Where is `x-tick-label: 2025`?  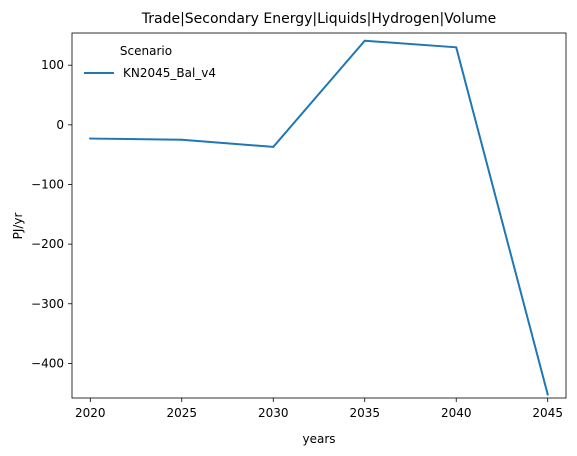
x-tick-label: 2025 is located at coordinates (182, 413).